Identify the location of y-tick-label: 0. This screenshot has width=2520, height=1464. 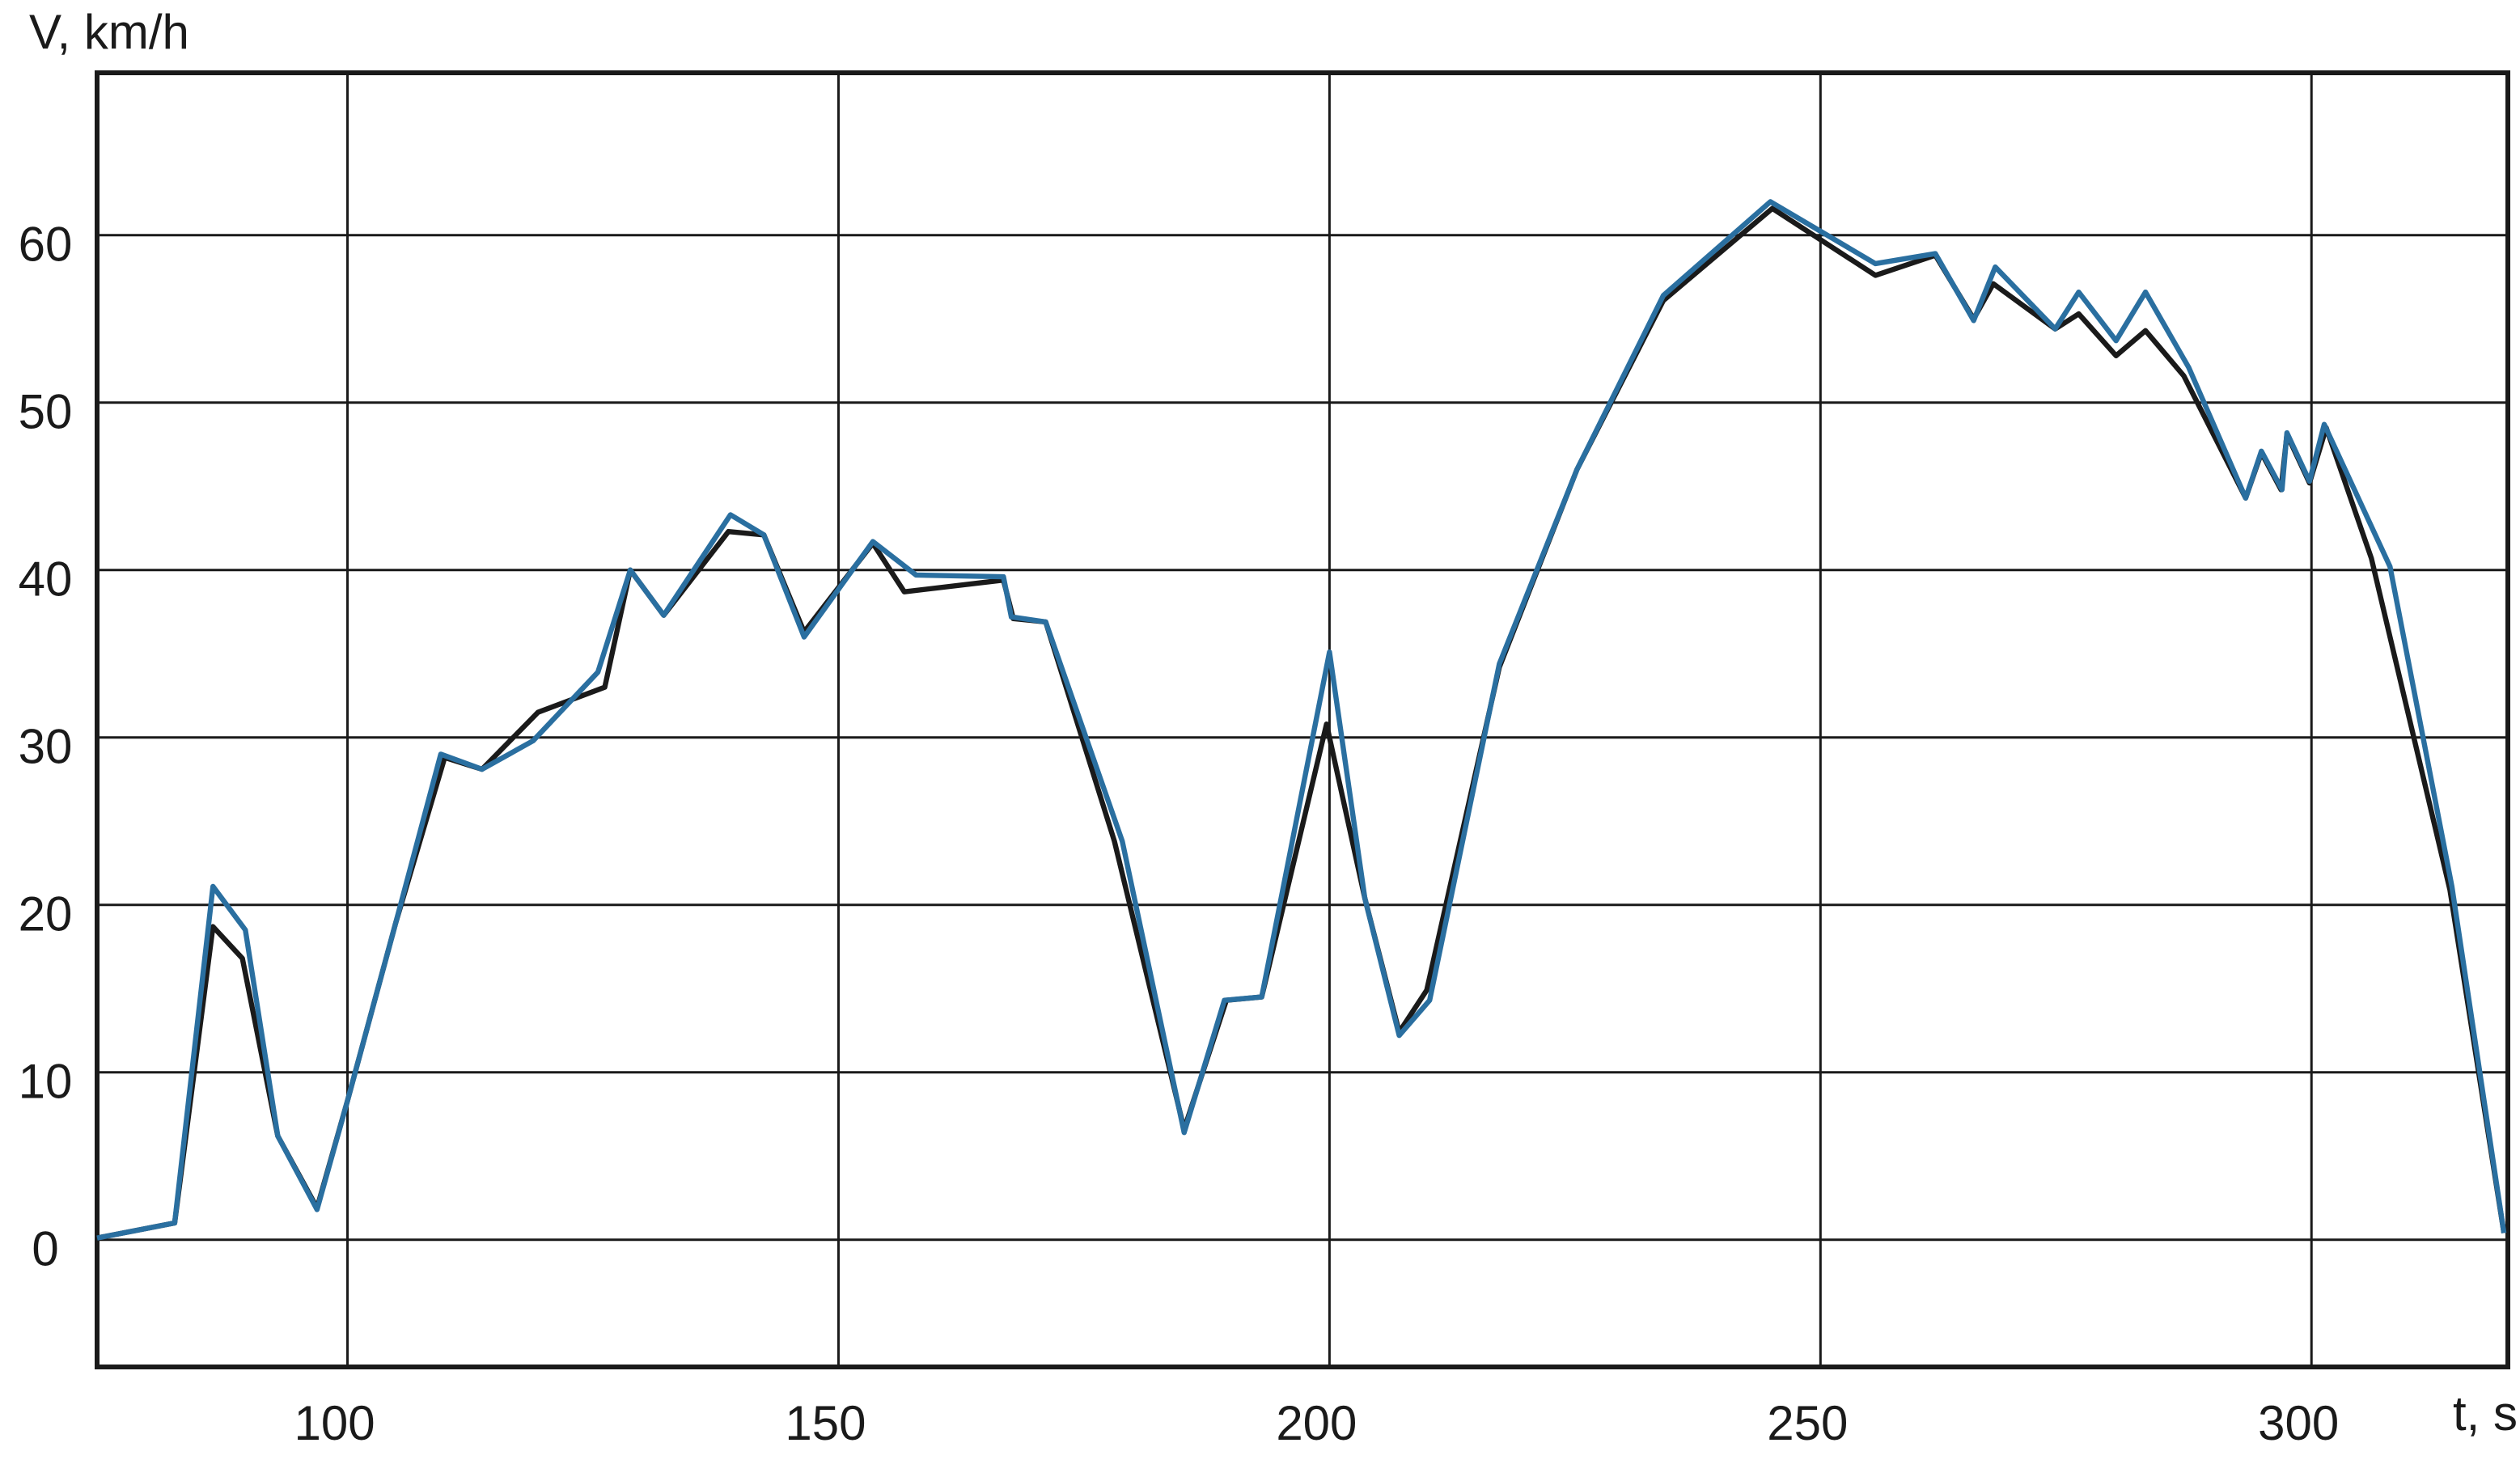
(45, 1249).